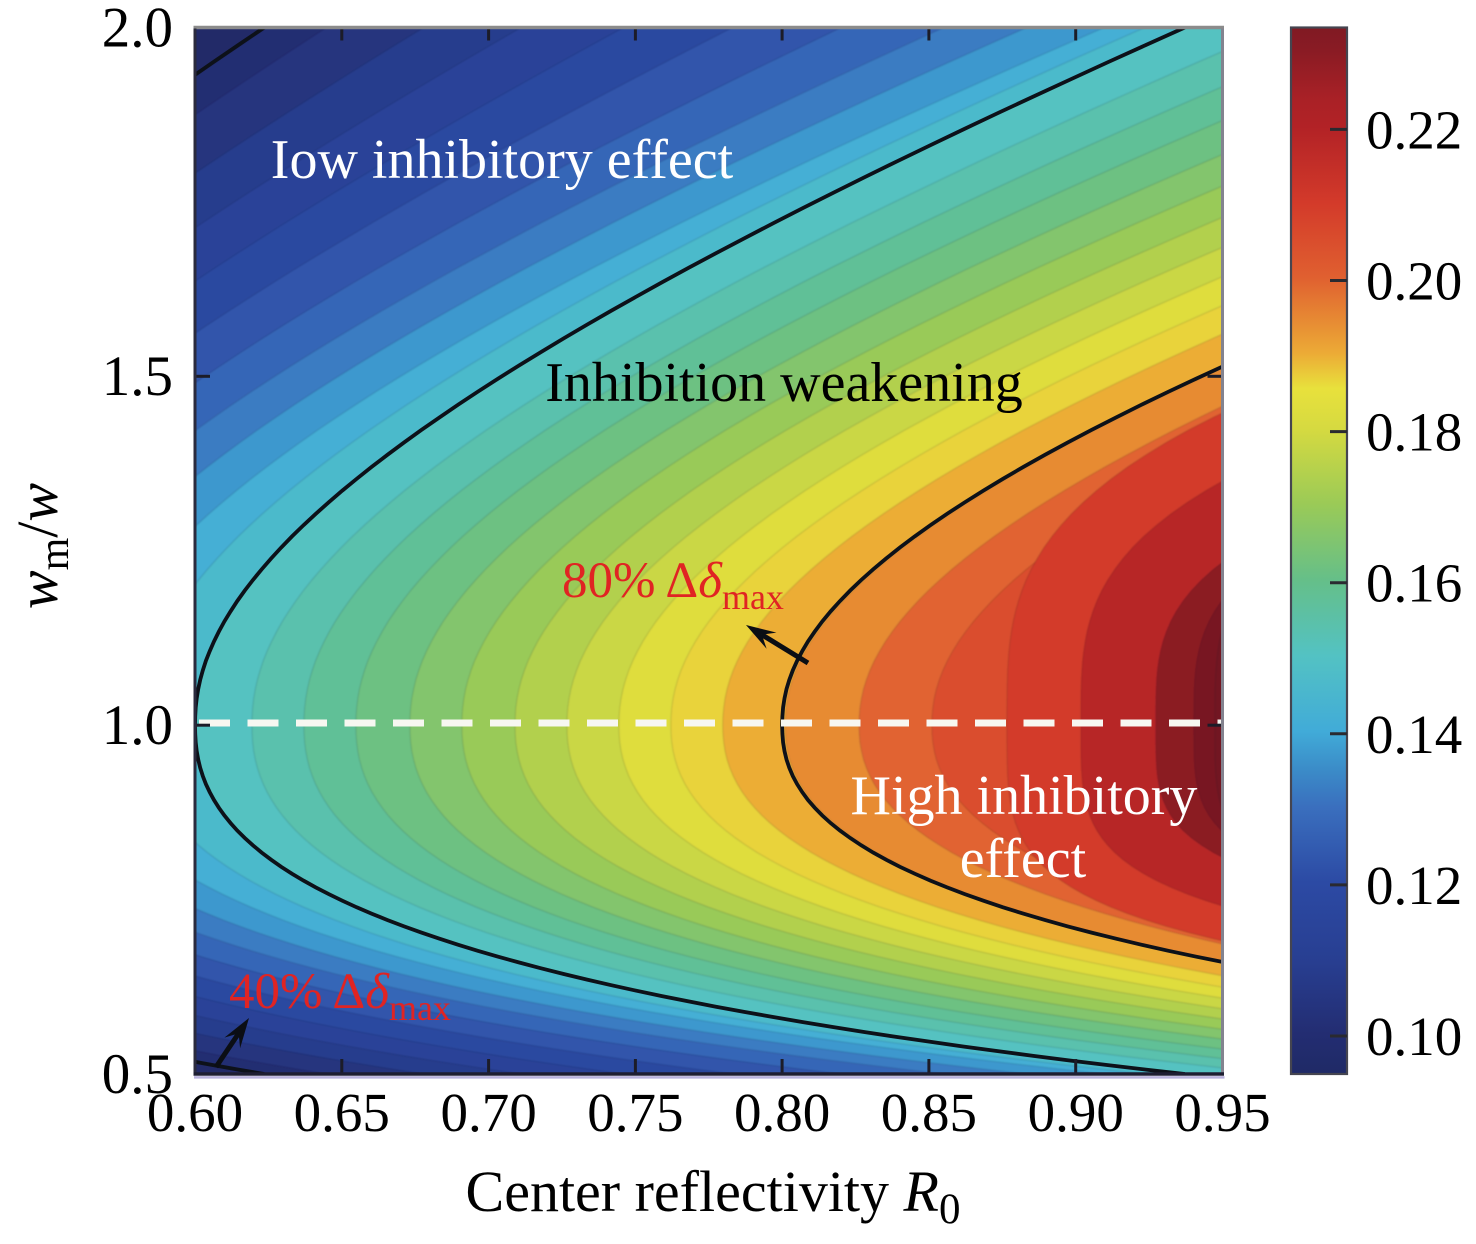 The image size is (1476, 1244). What do you see at coordinates (137, 376) in the screenshot?
I see `svg-text: 1.5` at bounding box center [137, 376].